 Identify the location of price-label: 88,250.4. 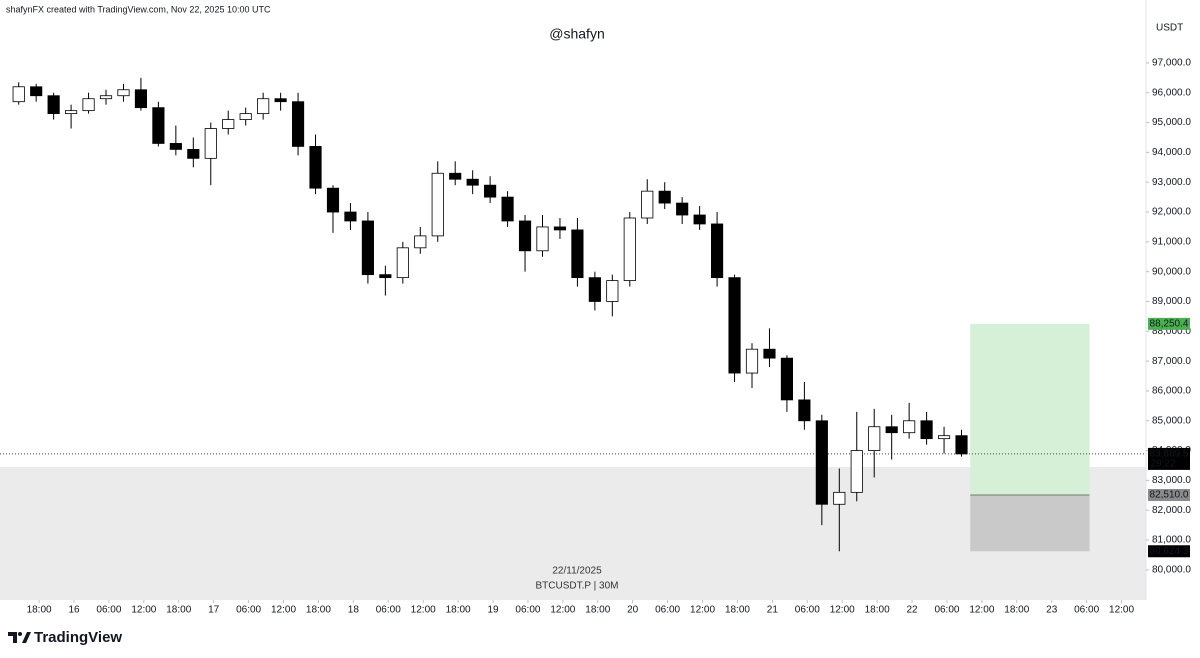
(1169, 323).